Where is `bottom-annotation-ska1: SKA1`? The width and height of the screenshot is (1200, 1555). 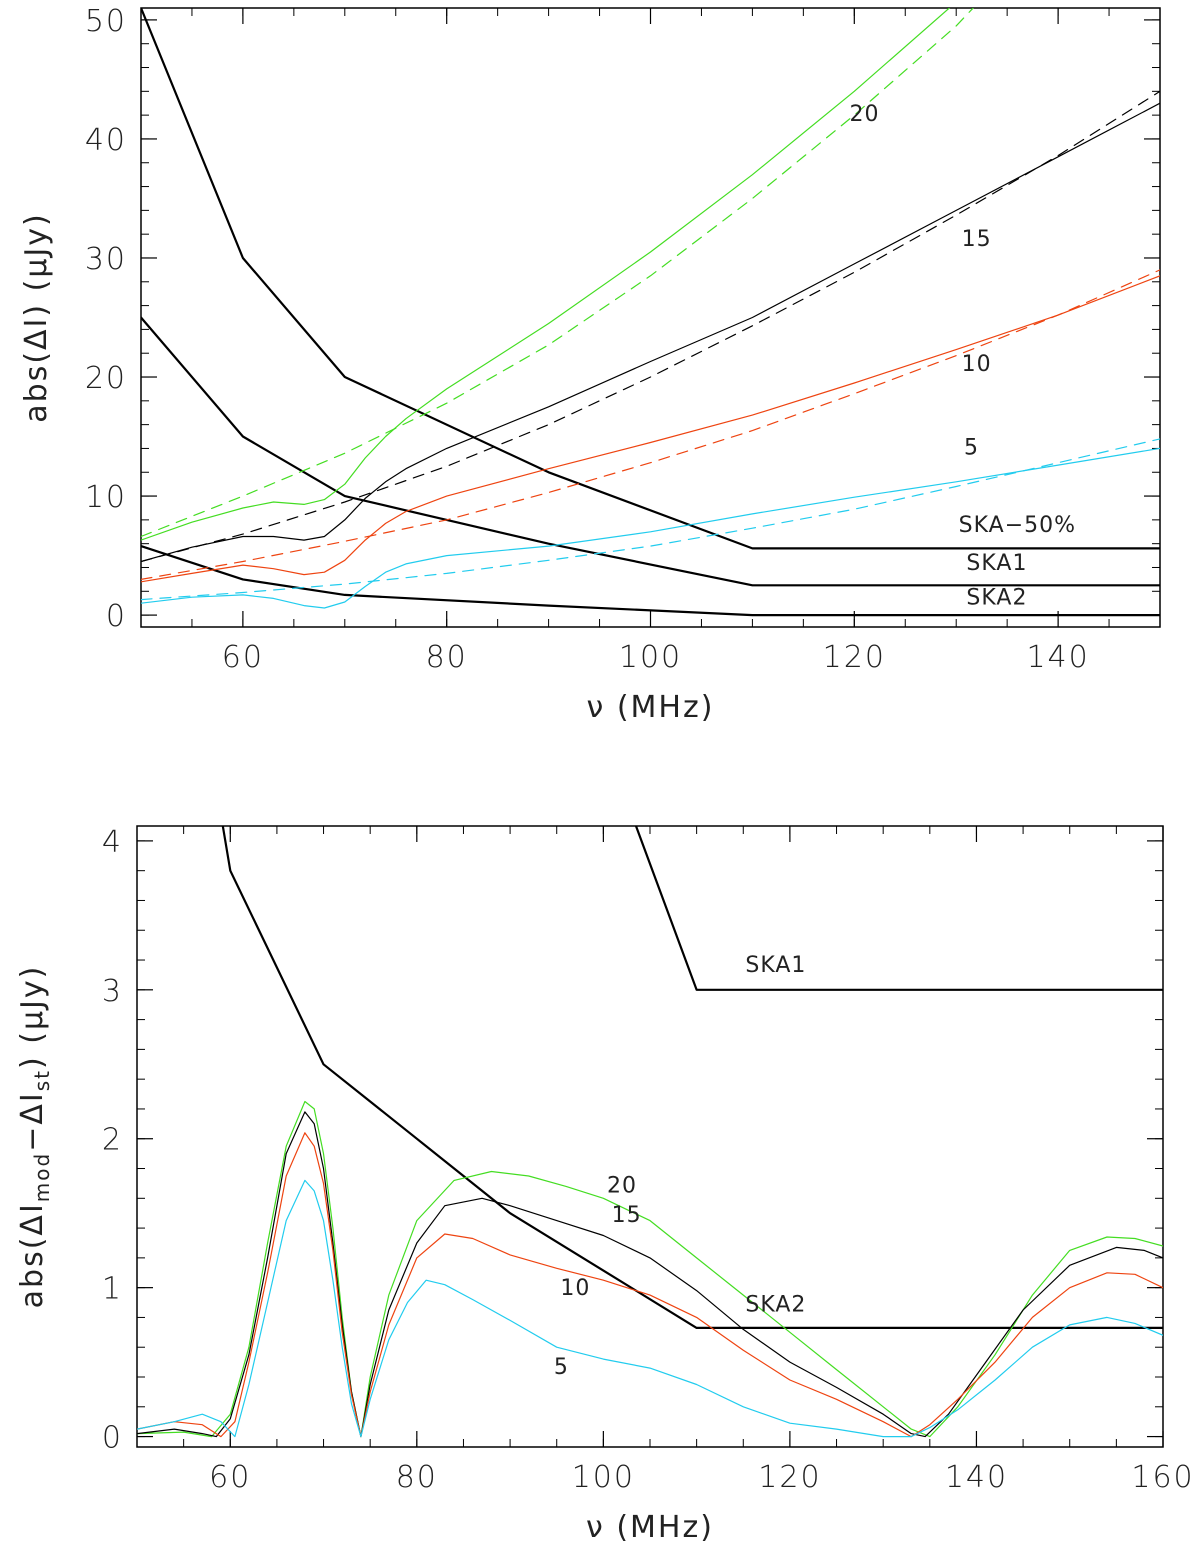
bottom-annotation-ska1: SKA1 is located at coordinates (775, 965).